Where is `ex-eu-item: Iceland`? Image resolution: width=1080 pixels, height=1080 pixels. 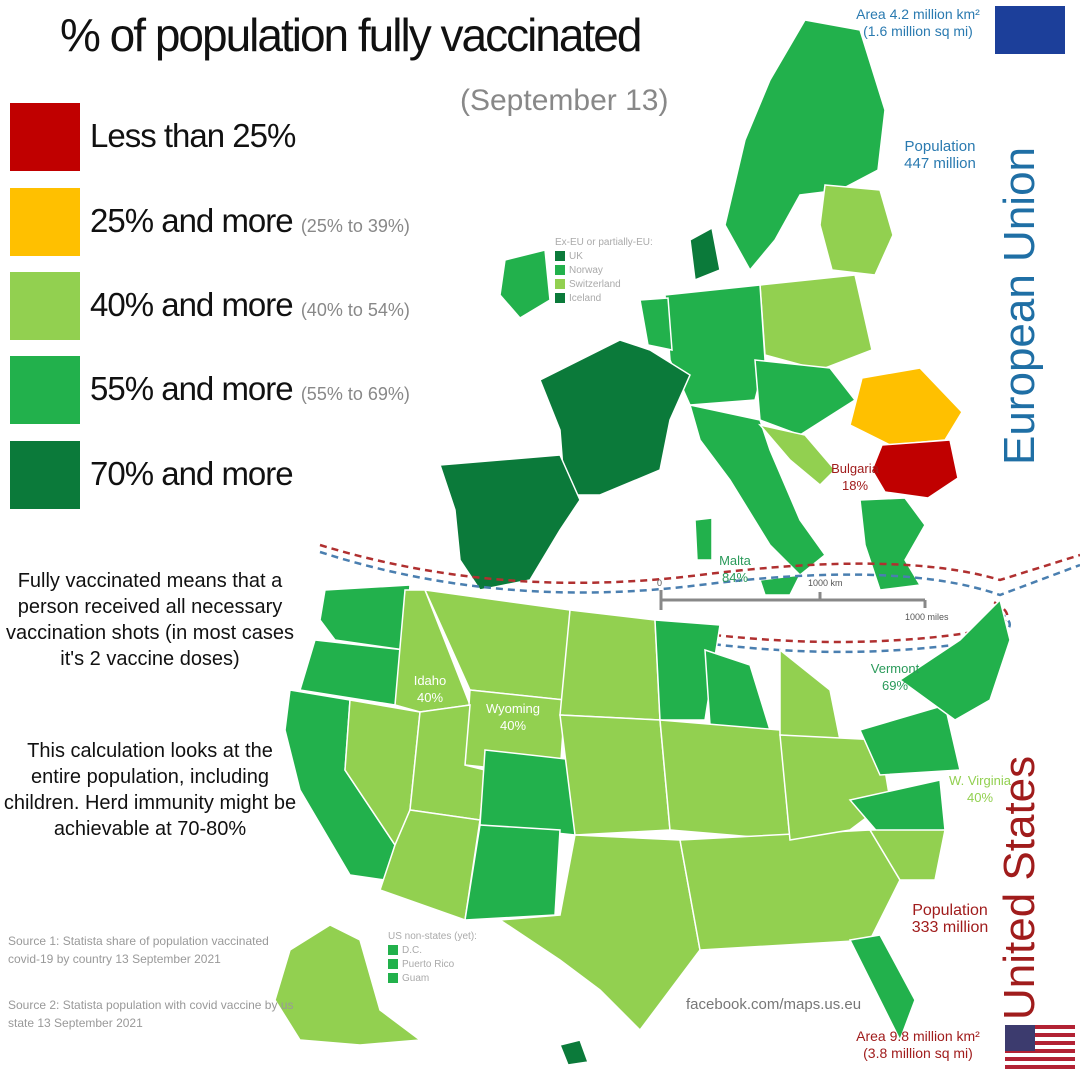
ex-eu-item: Iceland is located at coordinates (604, 299).